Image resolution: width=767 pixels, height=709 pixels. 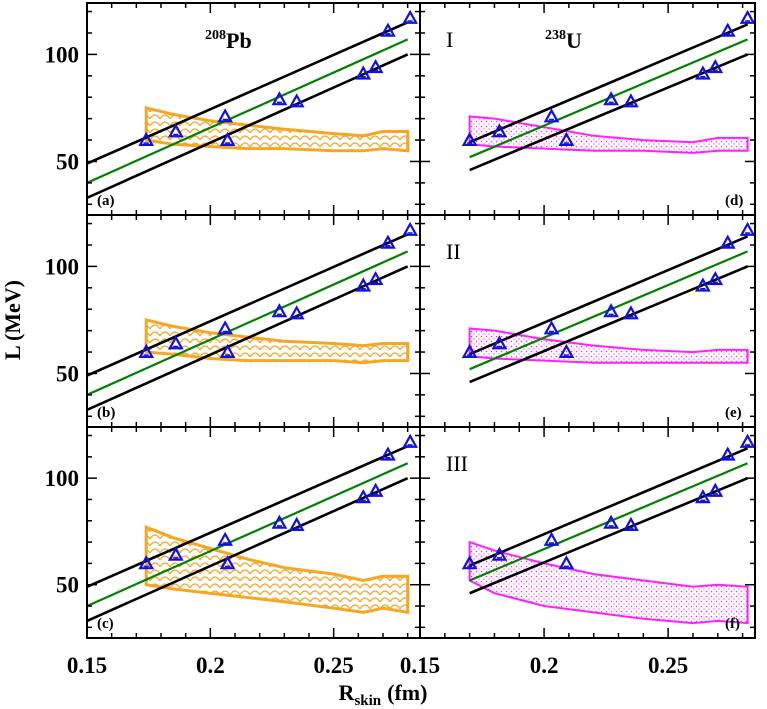 What do you see at coordinates (407, 692) in the screenshot?
I see `x-axis-label-unit: (fm)` at bounding box center [407, 692].